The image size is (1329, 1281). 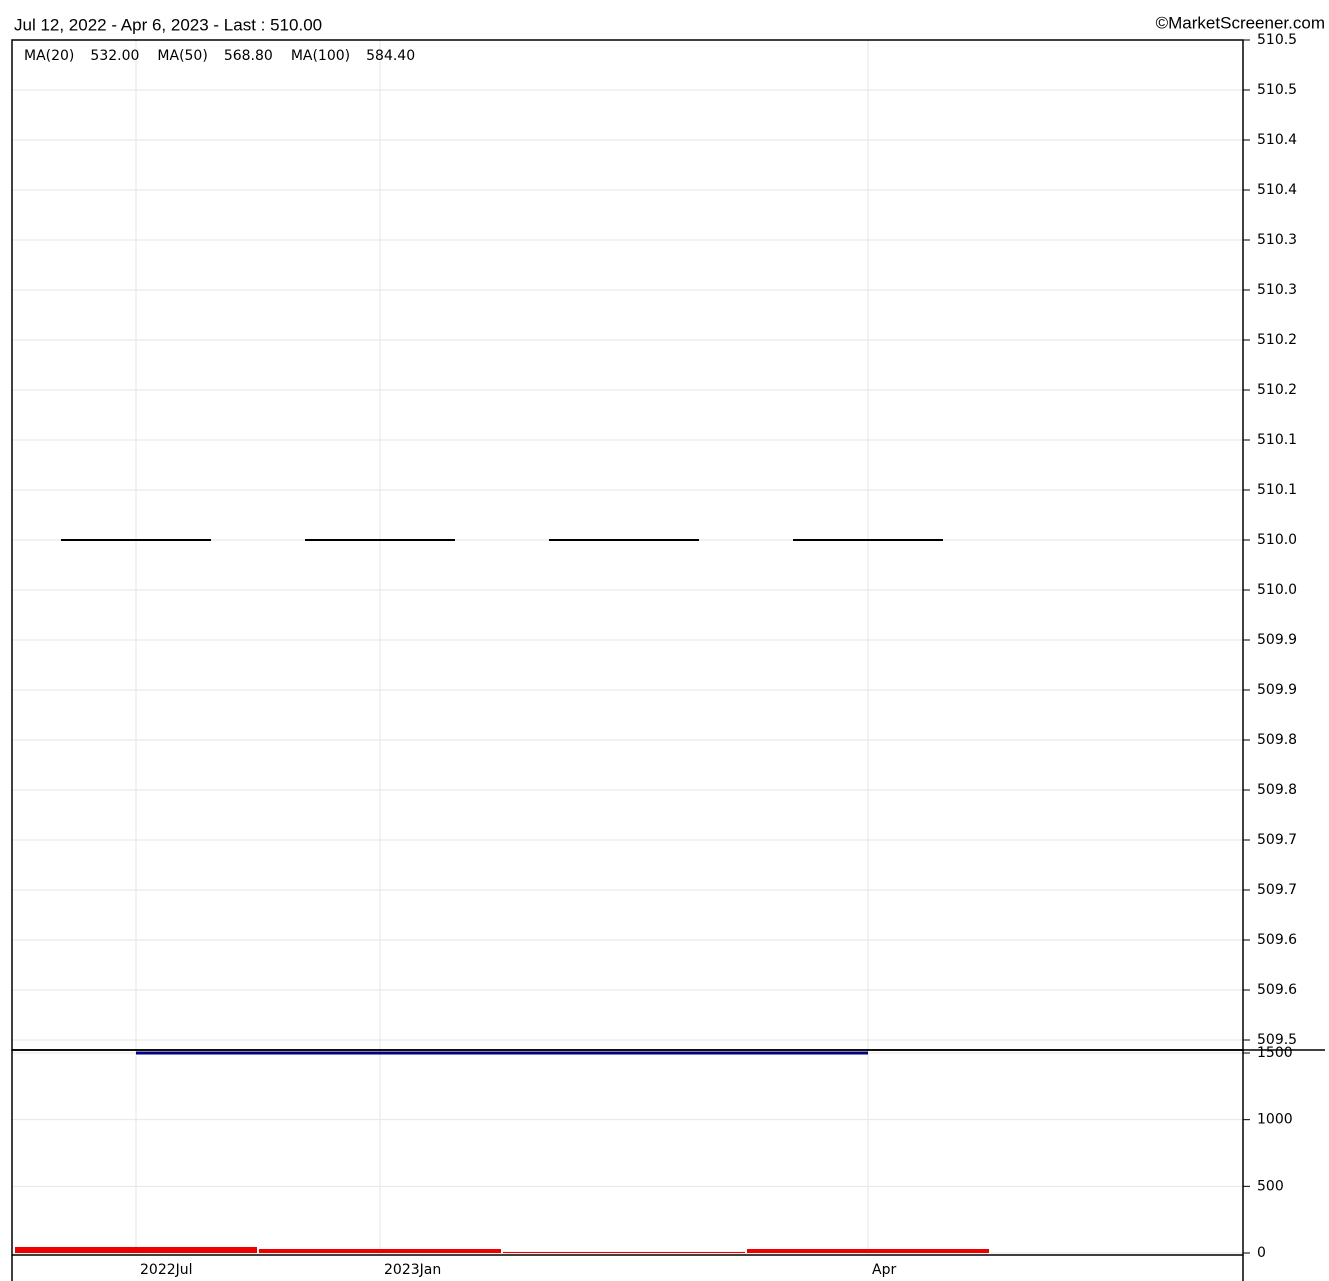 What do you see at coordinates (412, 1270) in the screenshot?
I see `x-tick-label: 2023Jan` at bounding box center [412, 1270].